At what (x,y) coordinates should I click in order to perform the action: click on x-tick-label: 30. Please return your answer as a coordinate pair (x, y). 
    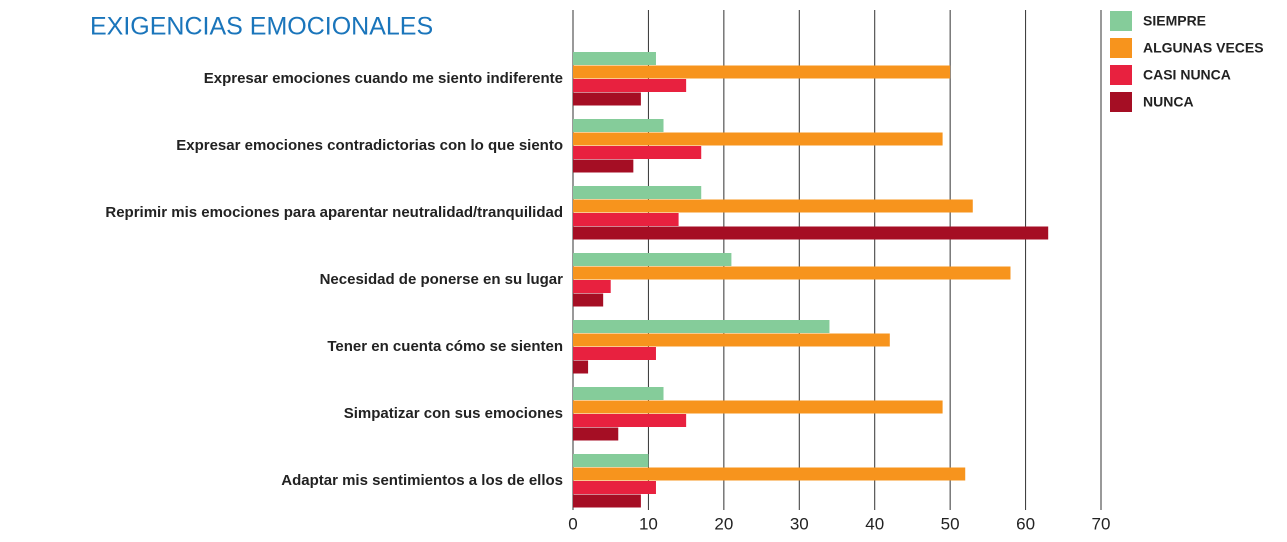
    Looking at the image, I should click on (799, 523).